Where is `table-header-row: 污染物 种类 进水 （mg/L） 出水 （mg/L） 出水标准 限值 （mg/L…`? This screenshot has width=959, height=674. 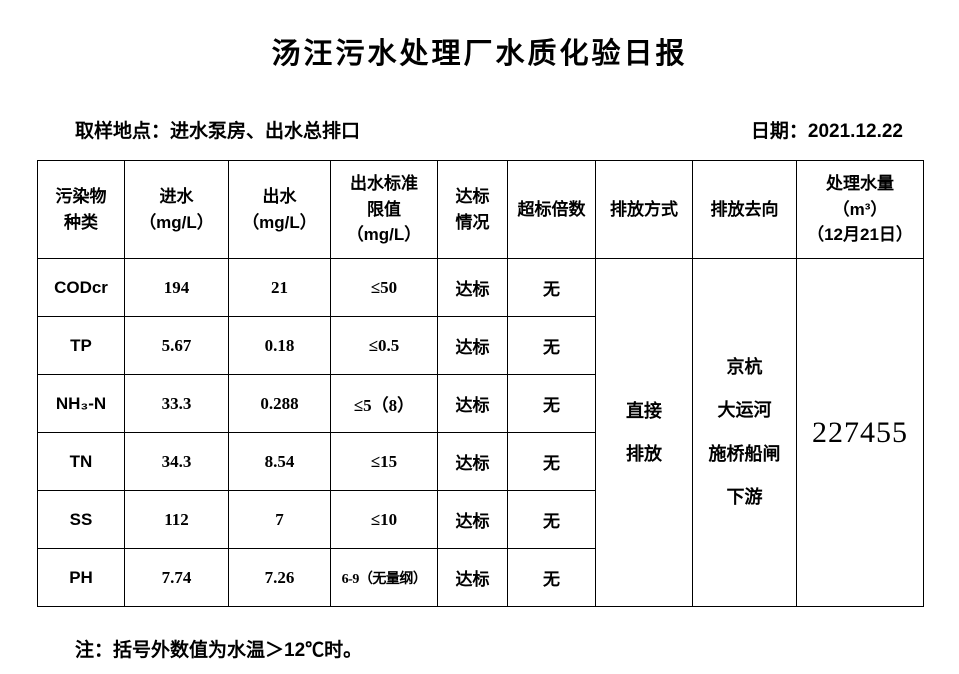 table-header-row: 污染物 种类 进水 （mg/L） 出水 （mg/L） 出水标准 限值 （mg/L… is located at coordinates (480, 209).